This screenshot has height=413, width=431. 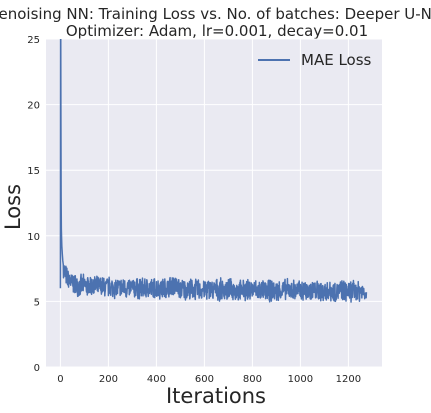 What do you see at coordinates (33, 40) in the screenshot?
I see `y-tick-label: 25` at bounding box center [33, 40].